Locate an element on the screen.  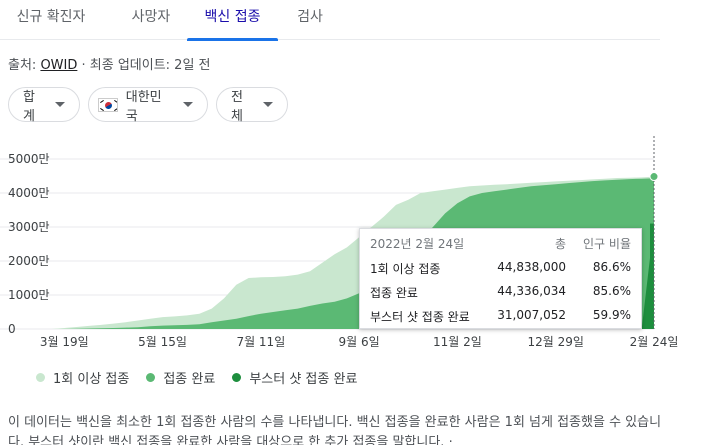
source-prefix: 출처: is located at coordinates (24, 65).